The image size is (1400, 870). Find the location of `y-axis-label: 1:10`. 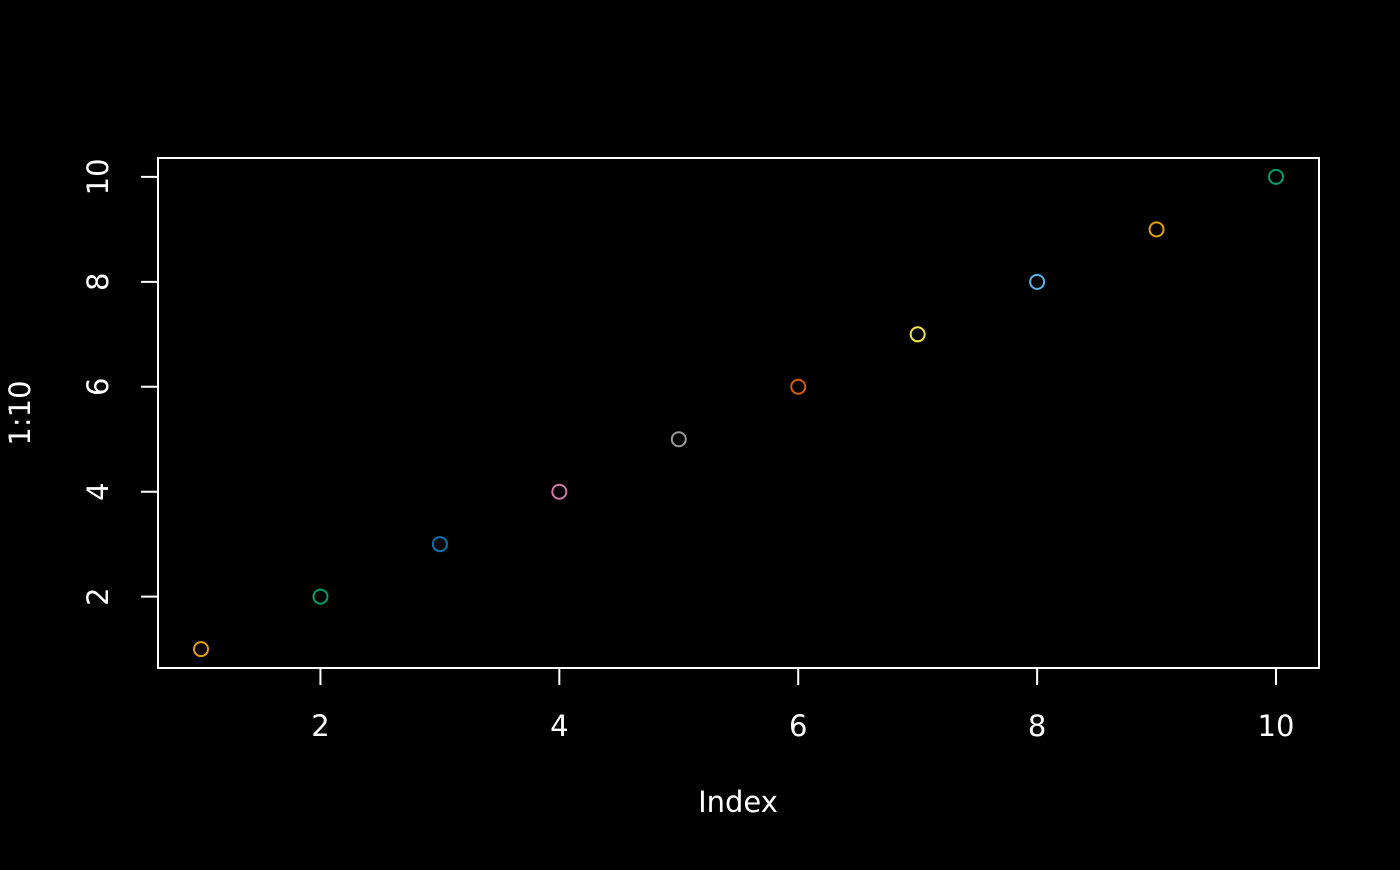

y-axis-label: 1:10 is located at coordinates (20, 412).